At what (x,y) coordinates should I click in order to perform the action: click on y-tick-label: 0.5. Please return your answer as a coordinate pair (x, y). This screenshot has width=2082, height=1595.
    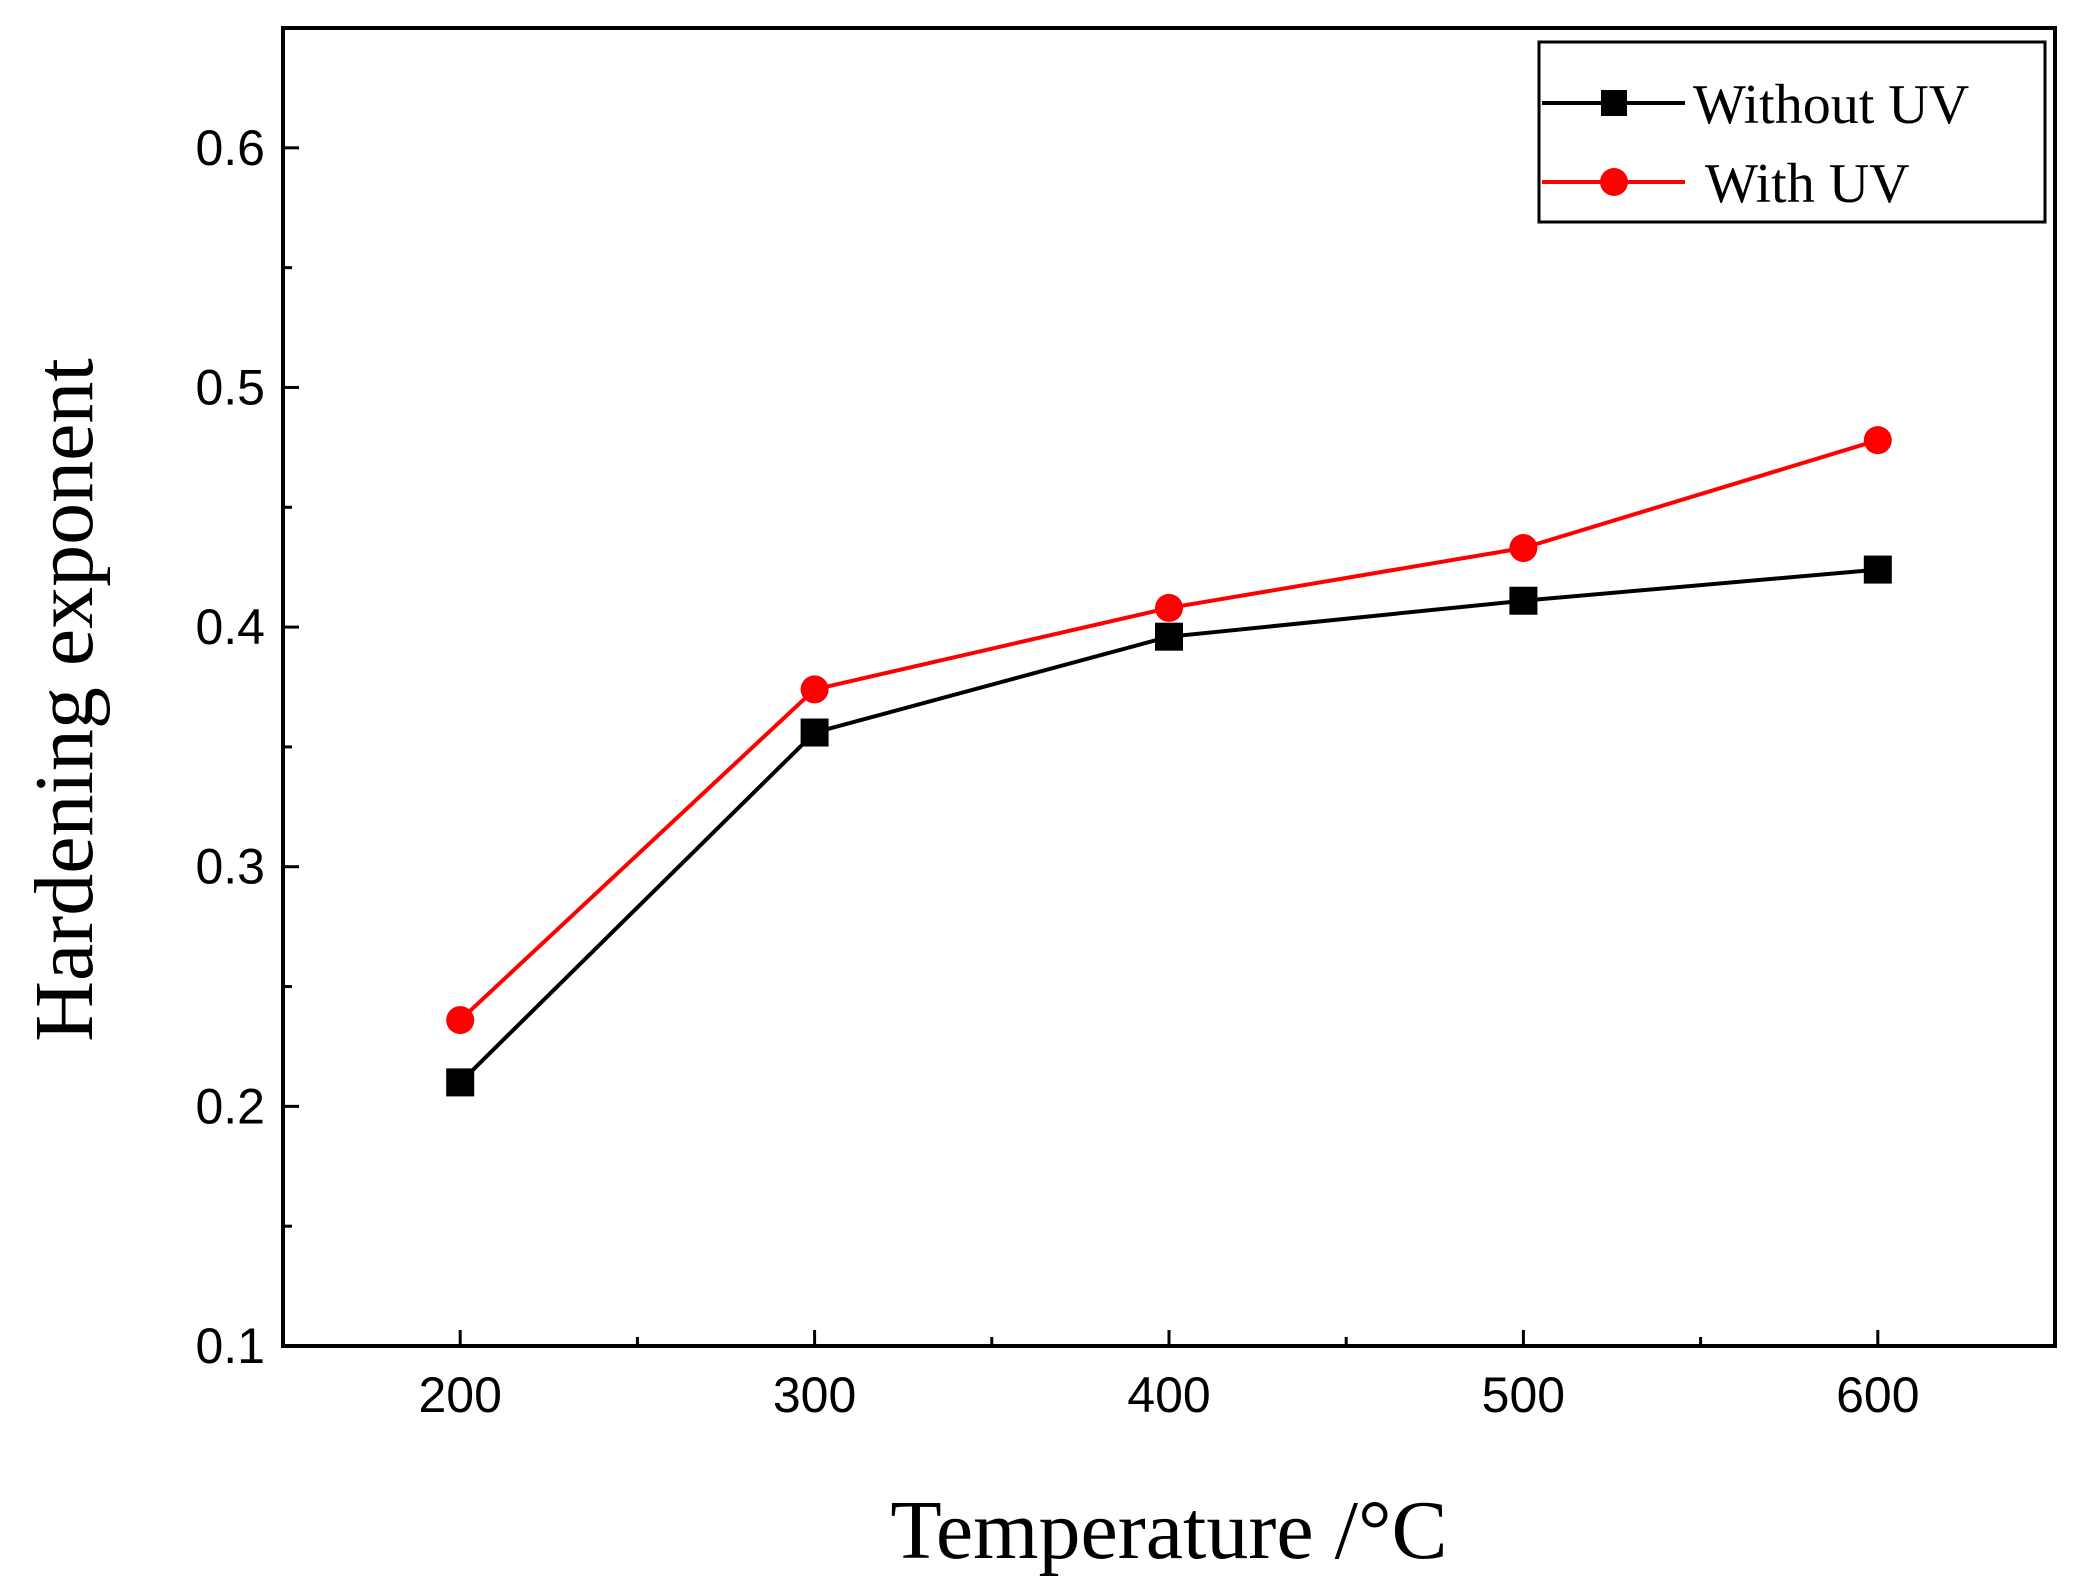
    Looking at the image, I should click on (230, 387).